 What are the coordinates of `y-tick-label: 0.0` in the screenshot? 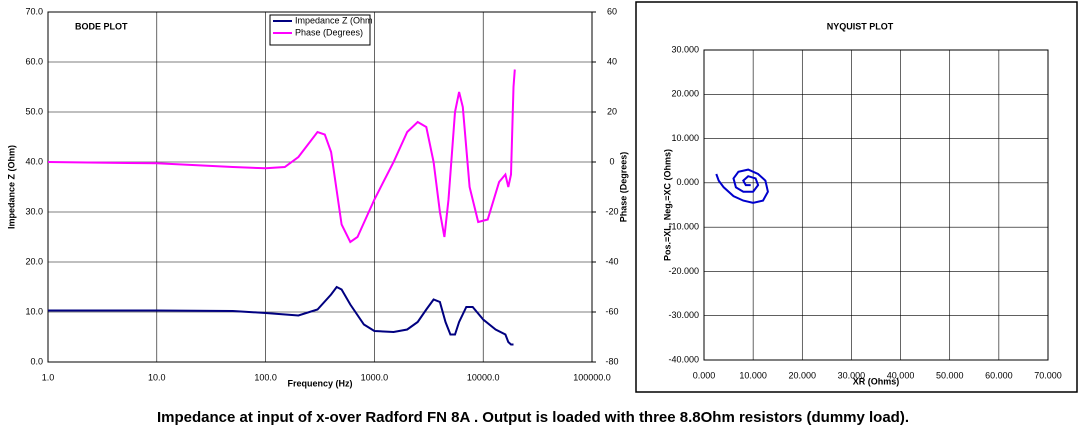 It's located at (36, 361).